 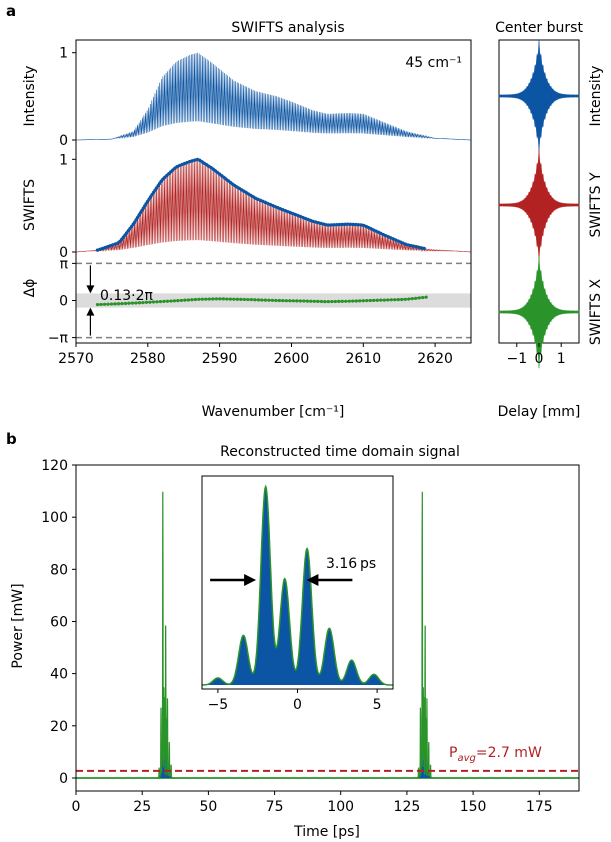 What do you see at coordinates (435, 359) in the screenshot?
I see `xtick-label: 2620` at bounding box center [435, 359].